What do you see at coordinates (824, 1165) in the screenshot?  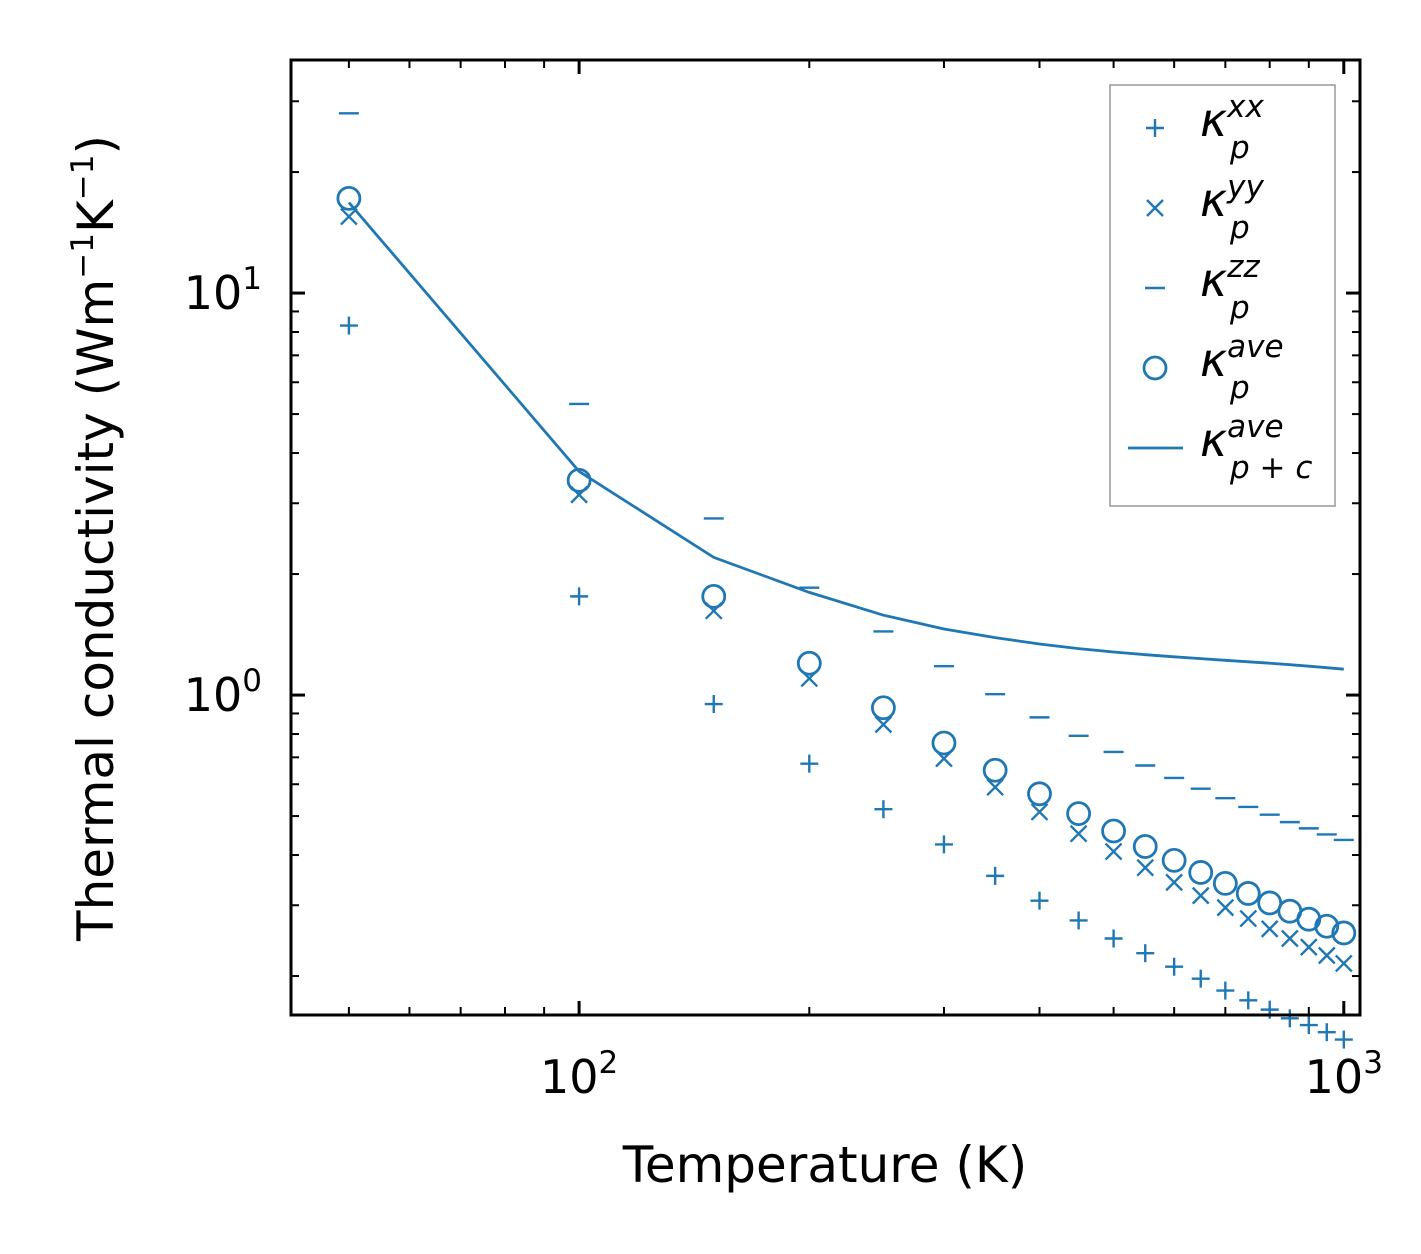 I see `x-axis-title: Temperature (K)` at bounding box center [824, 1165].